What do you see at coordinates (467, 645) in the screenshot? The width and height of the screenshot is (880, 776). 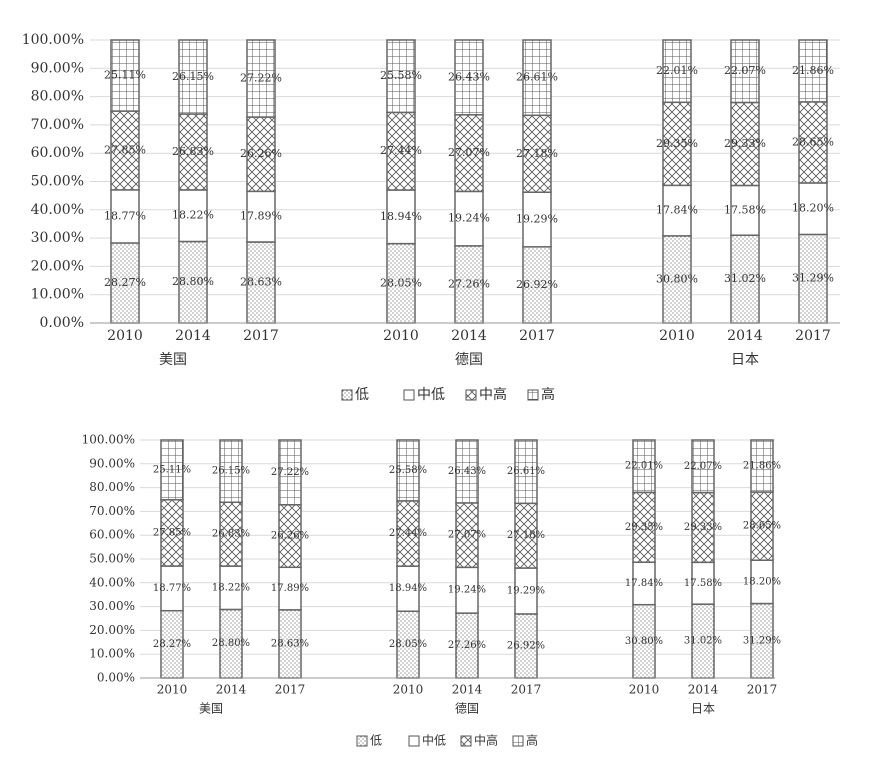 I see `value-label: 27.26%` at bounding box center [467, 645].